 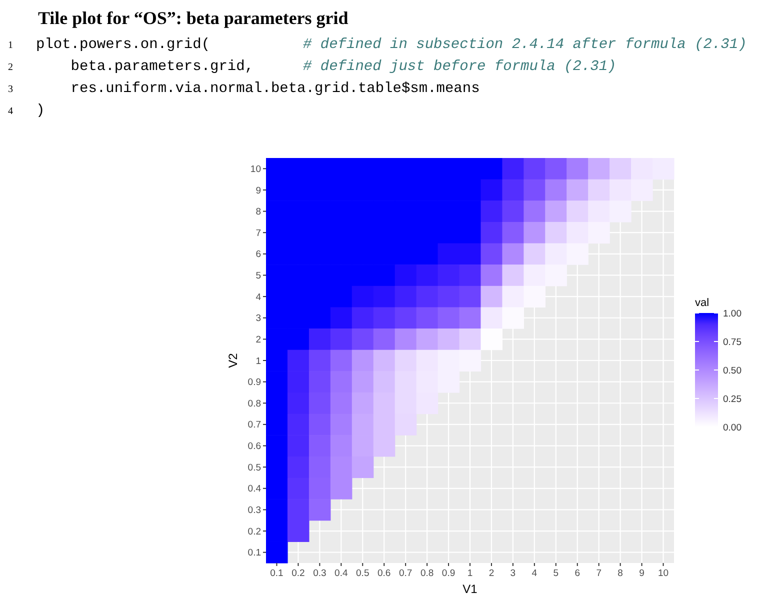 I want to click on y-tick-label: 0.8, so click(x=254, y=404).